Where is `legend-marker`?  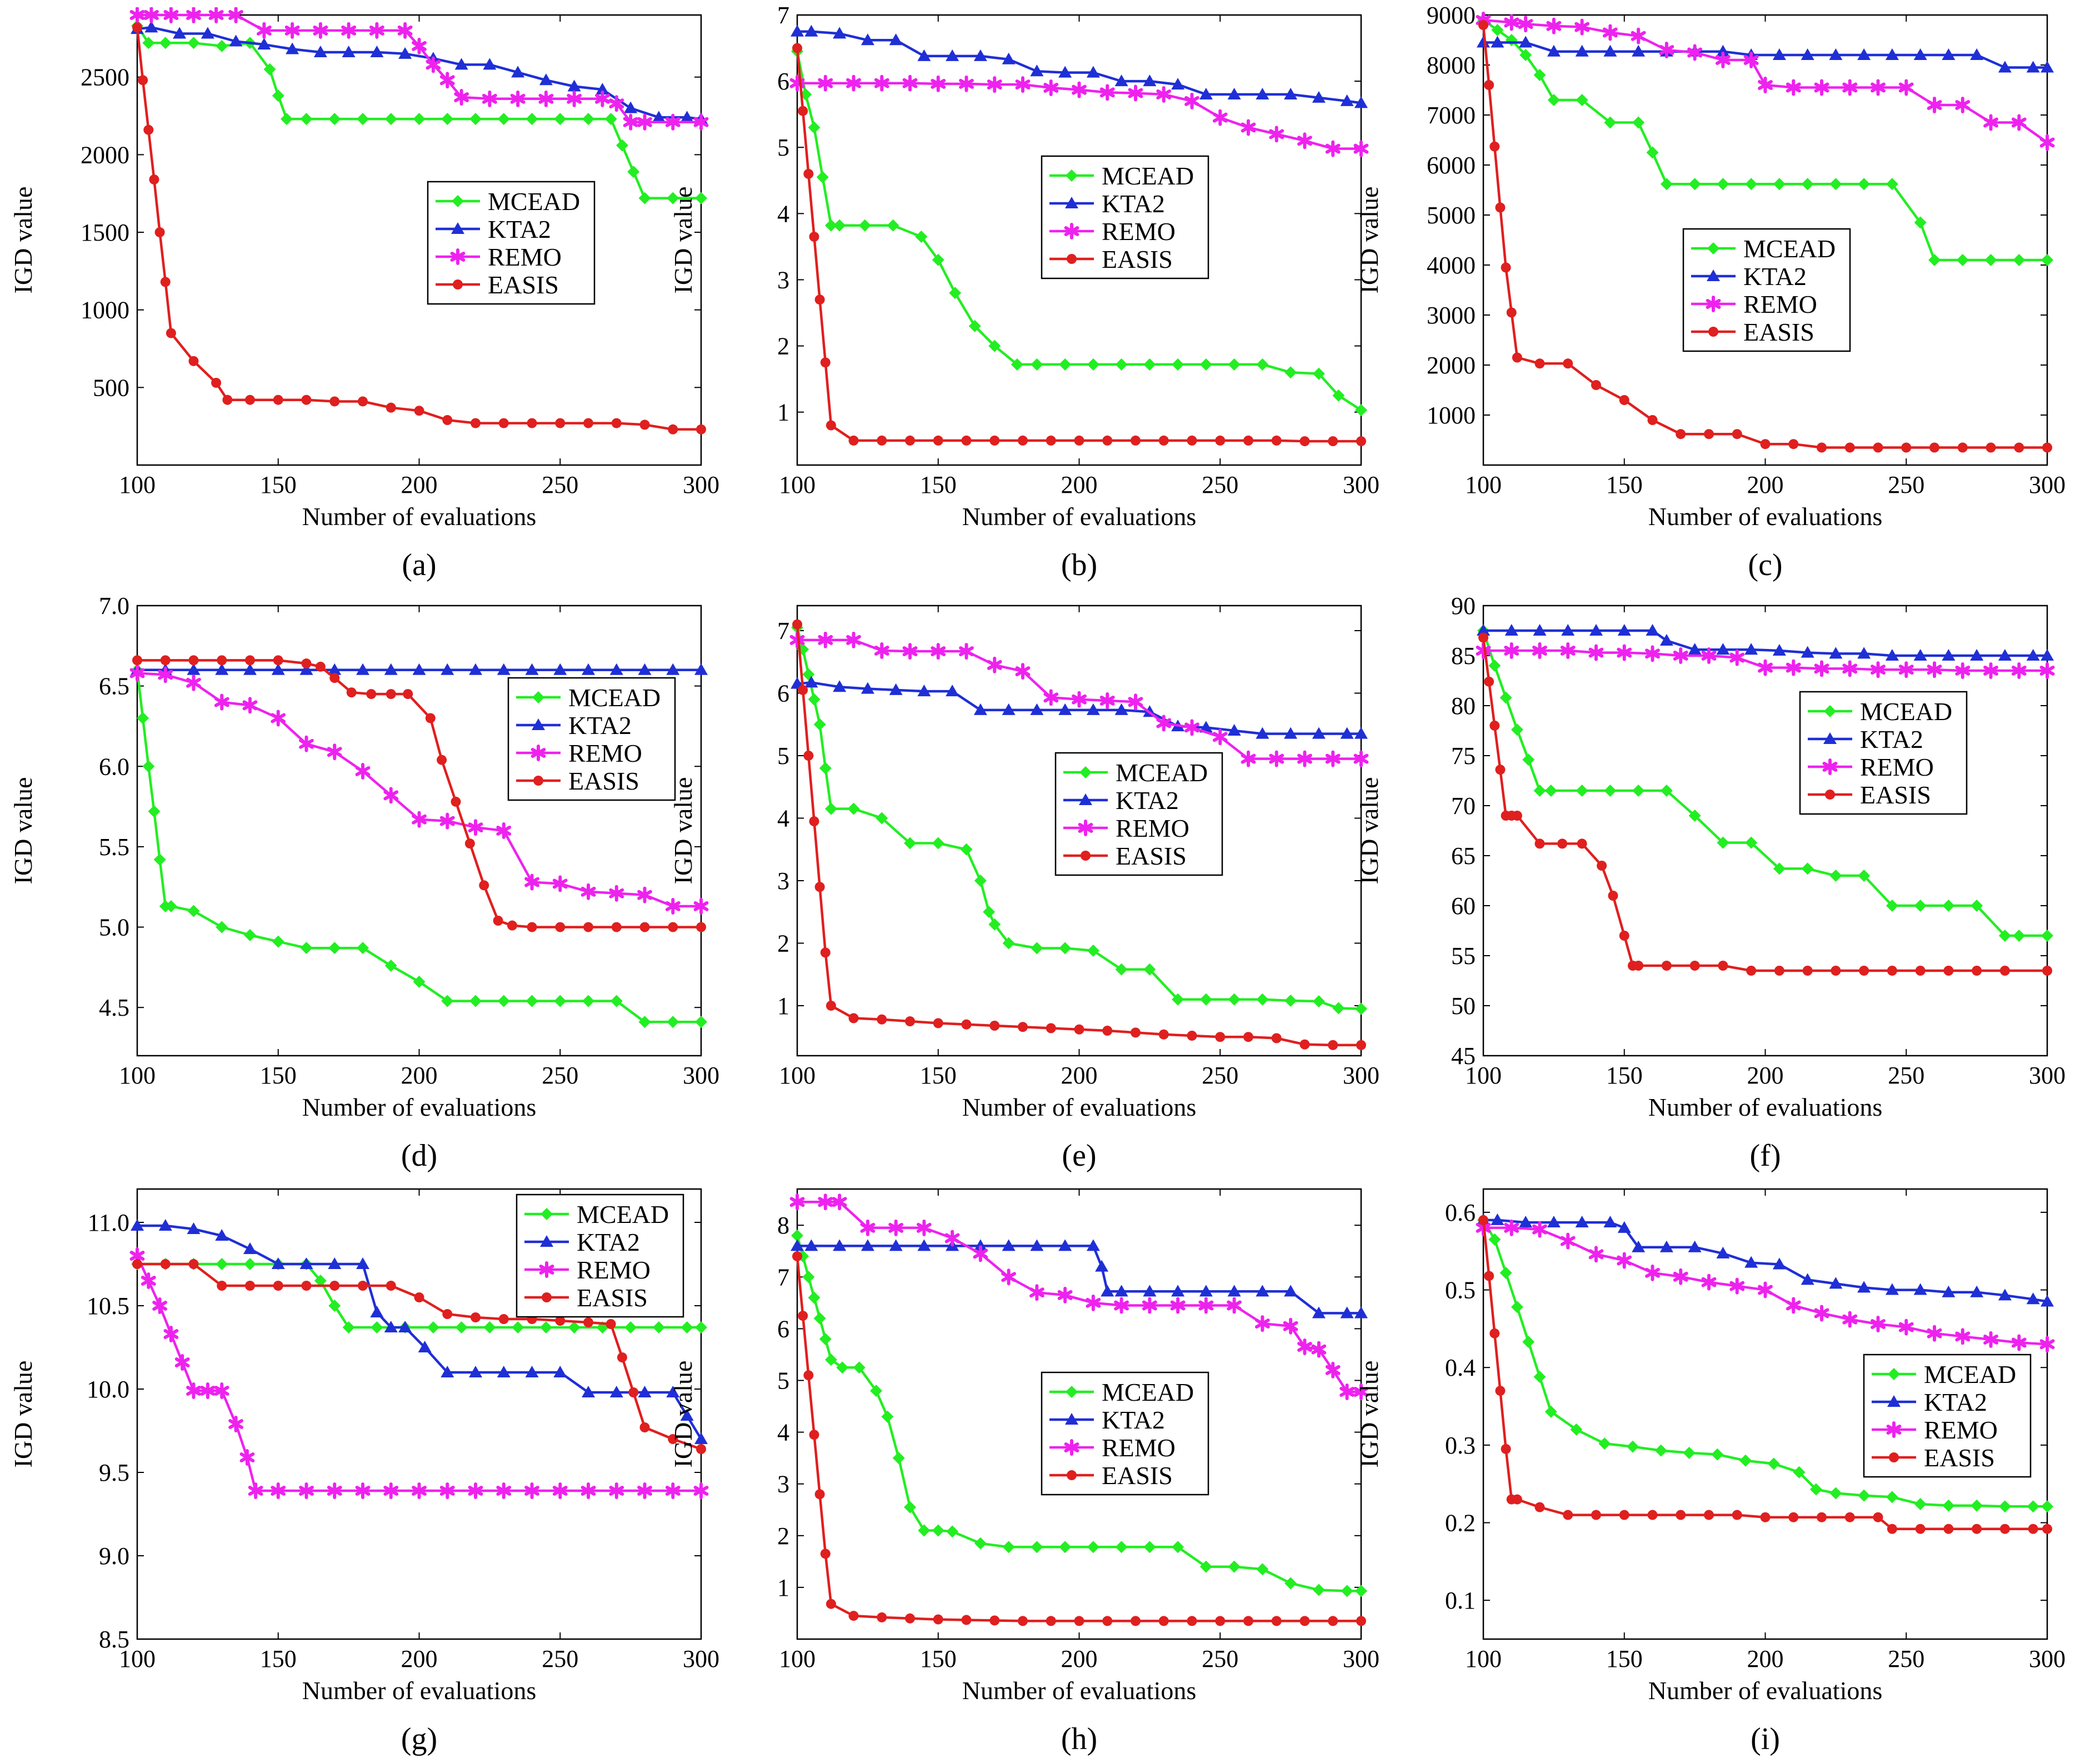
legend-marker is located at coordinates (538, 697).